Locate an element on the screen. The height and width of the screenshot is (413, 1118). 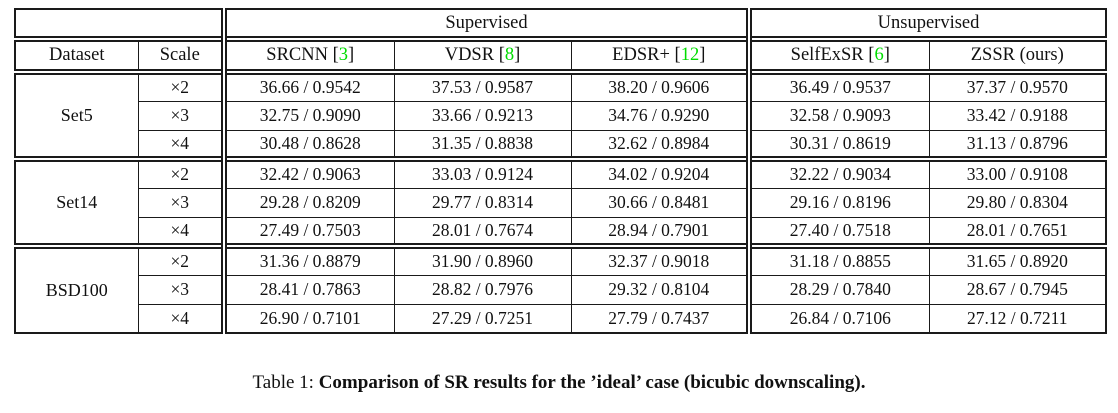
column-header-edsr: EDSR+ [12] is located at coordinates (660, 55).